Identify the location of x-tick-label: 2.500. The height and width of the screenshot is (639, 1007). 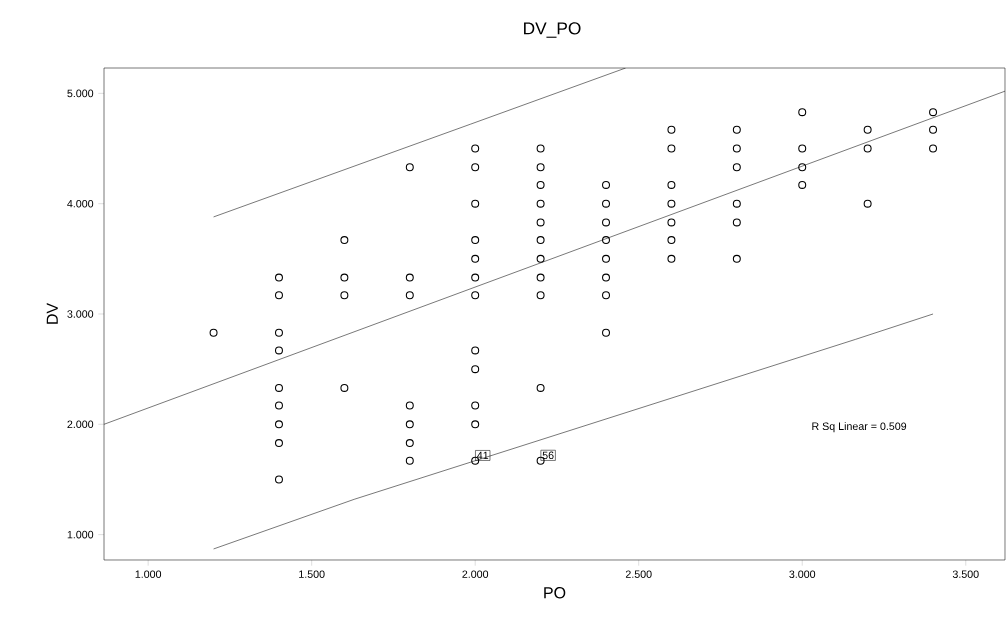
(638, 574).